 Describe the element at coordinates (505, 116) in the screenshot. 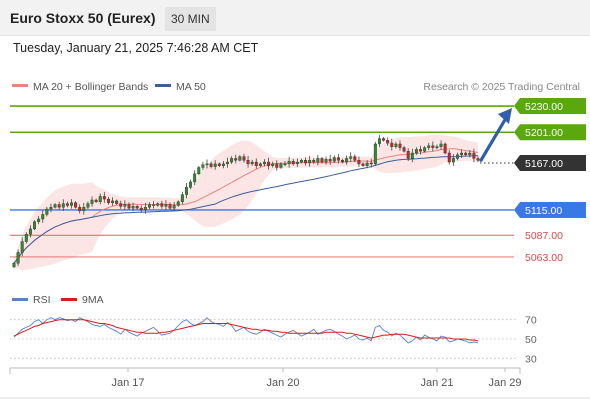

I see `projection-arrow-head` at that location.